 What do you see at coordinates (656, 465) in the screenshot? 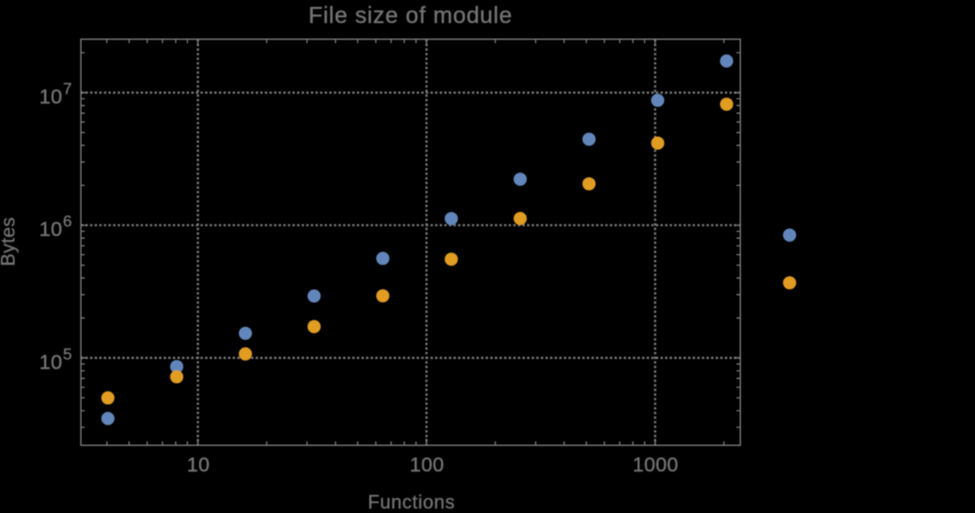
I see `svg-text: 1000` at bounding box center [656, 465].